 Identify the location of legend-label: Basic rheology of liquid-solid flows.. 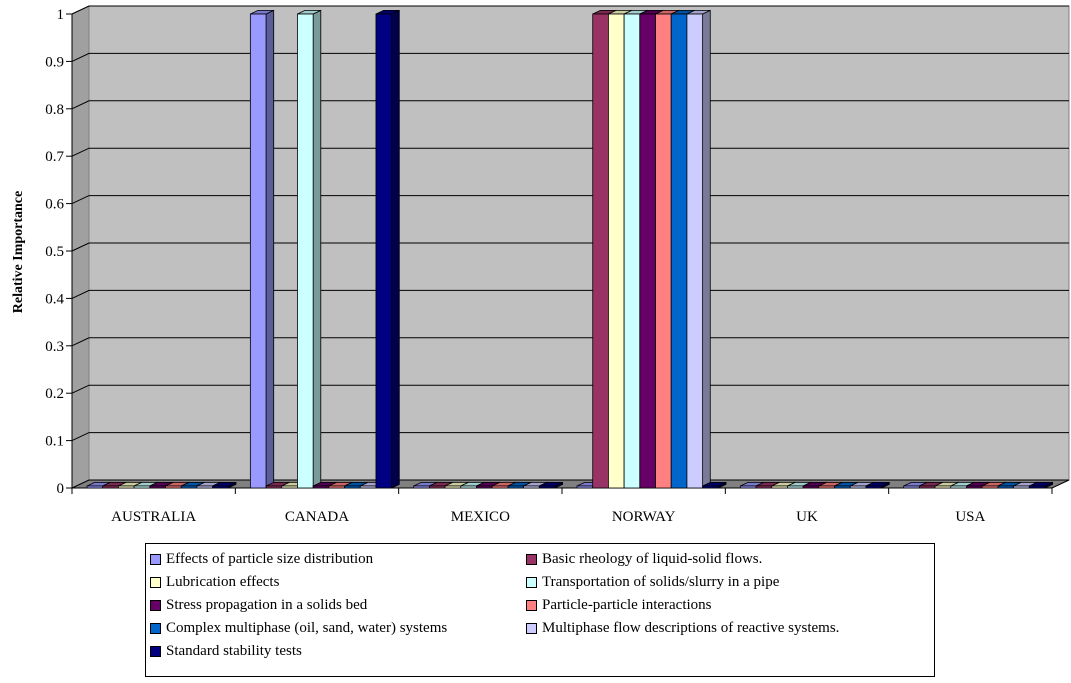
(652, 558).